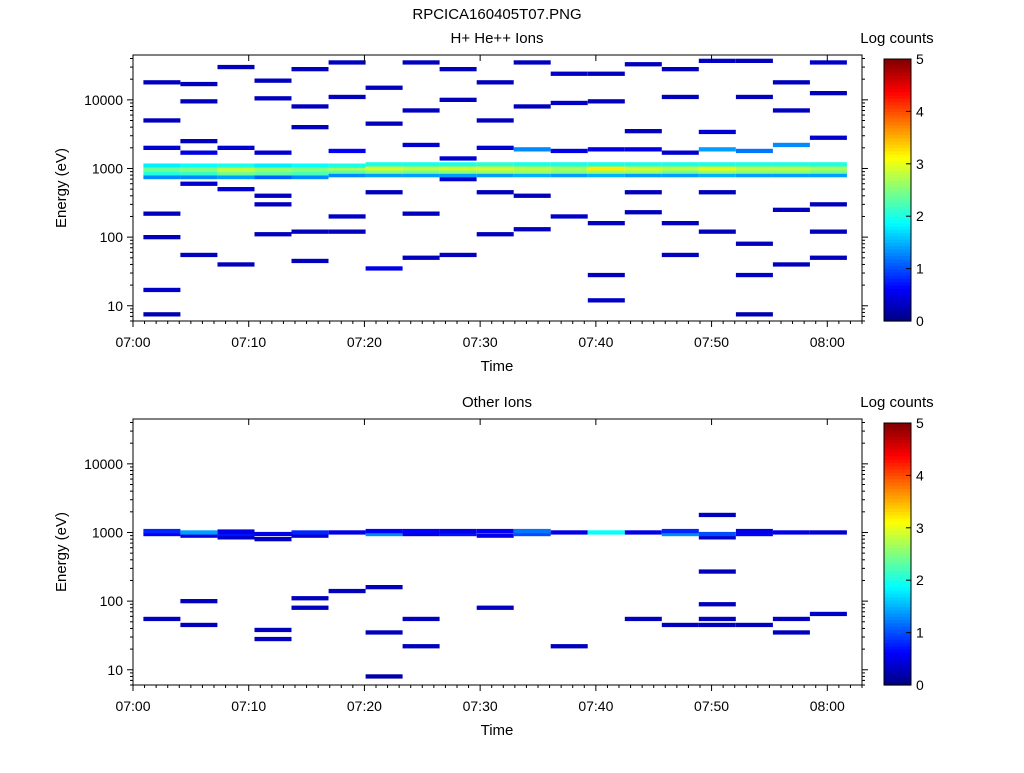  Describe the element at coordinates (112, 237) in the screenshot. I see `y-tick-label: 100` at that location.